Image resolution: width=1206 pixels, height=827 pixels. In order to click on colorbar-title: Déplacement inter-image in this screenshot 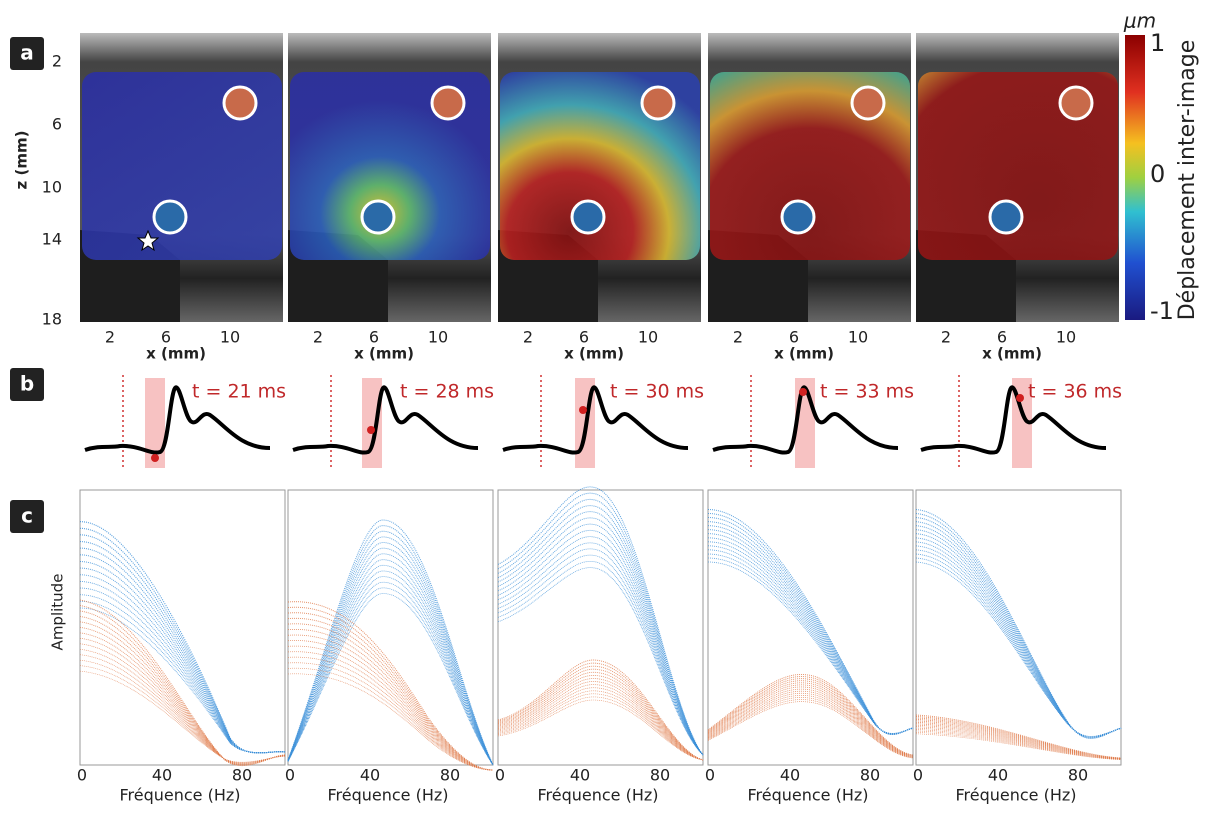, I will do `click(1187, 180)`.